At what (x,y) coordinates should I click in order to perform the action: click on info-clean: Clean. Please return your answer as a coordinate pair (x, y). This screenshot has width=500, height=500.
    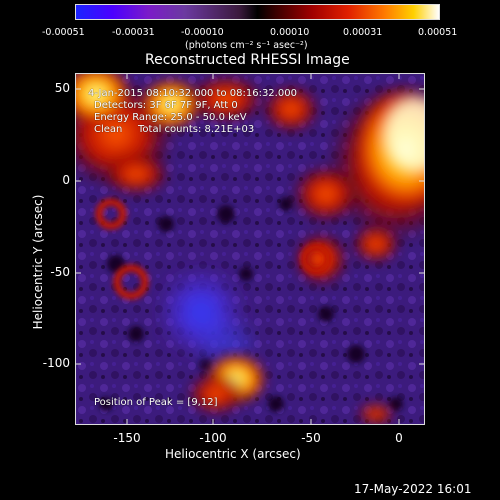
    Looking at the image, I should click on (108, 129).